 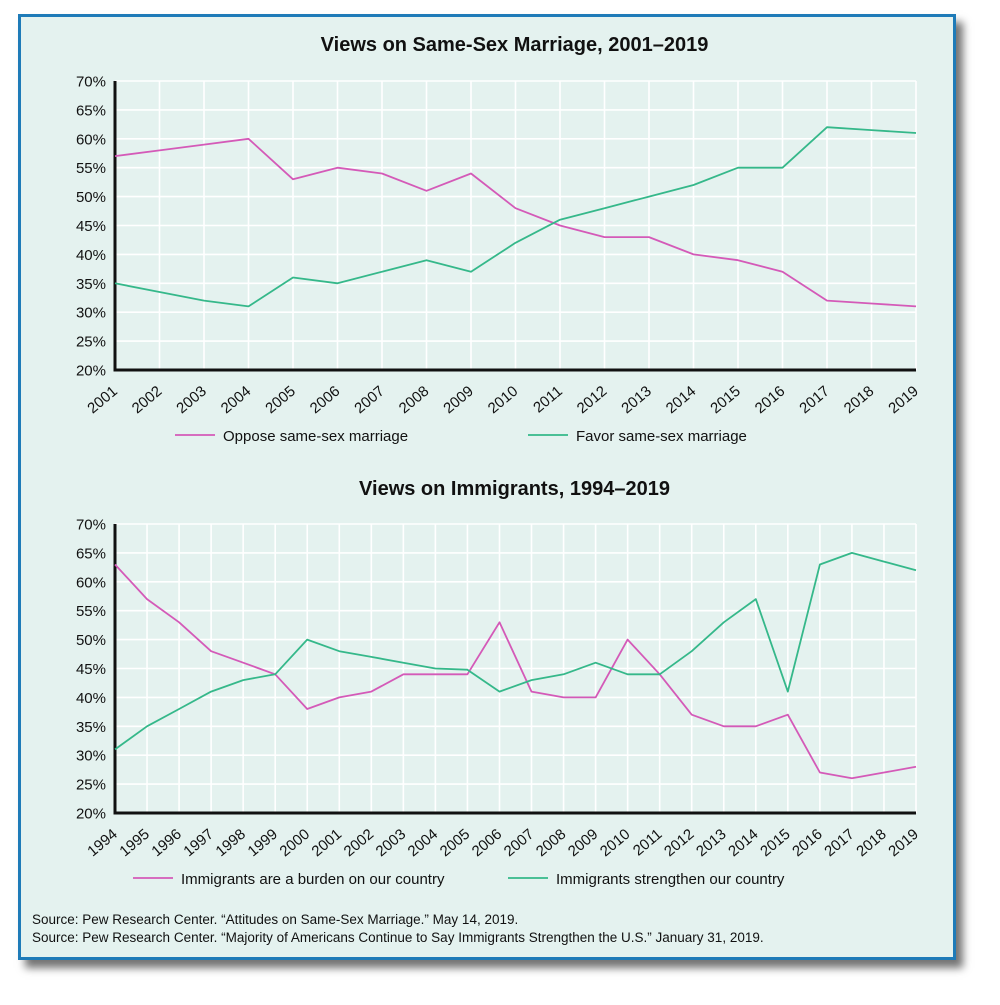 What do you see at coordinates (230, 843) in the screenshot?
I see `x-tick-label: 1998` at bounding box center [230, 843].